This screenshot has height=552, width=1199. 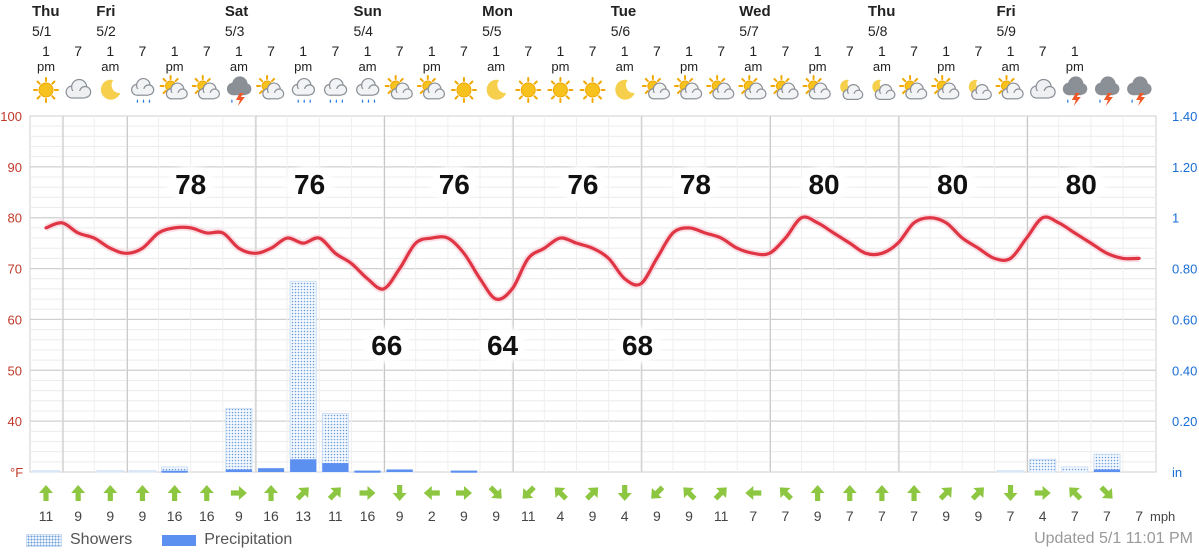 What do you see at coordinates (621, 31) in the screenshot?
I see `day-date: 5/6` at bounding box center [621, 31].